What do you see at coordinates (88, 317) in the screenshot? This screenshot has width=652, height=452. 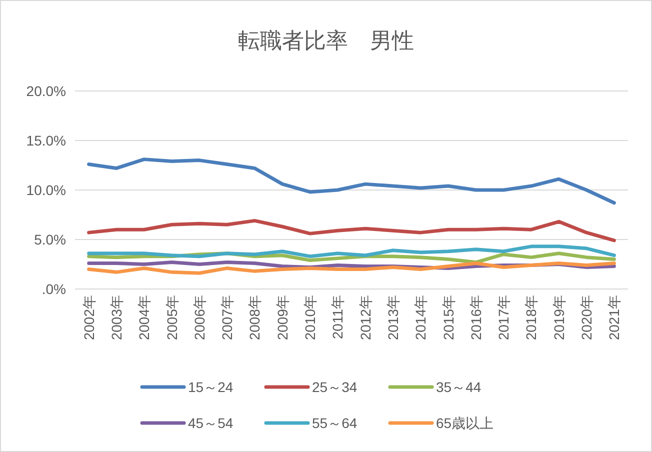 I see `x-tick-label: 2002年` at bounding box center [88, 317].